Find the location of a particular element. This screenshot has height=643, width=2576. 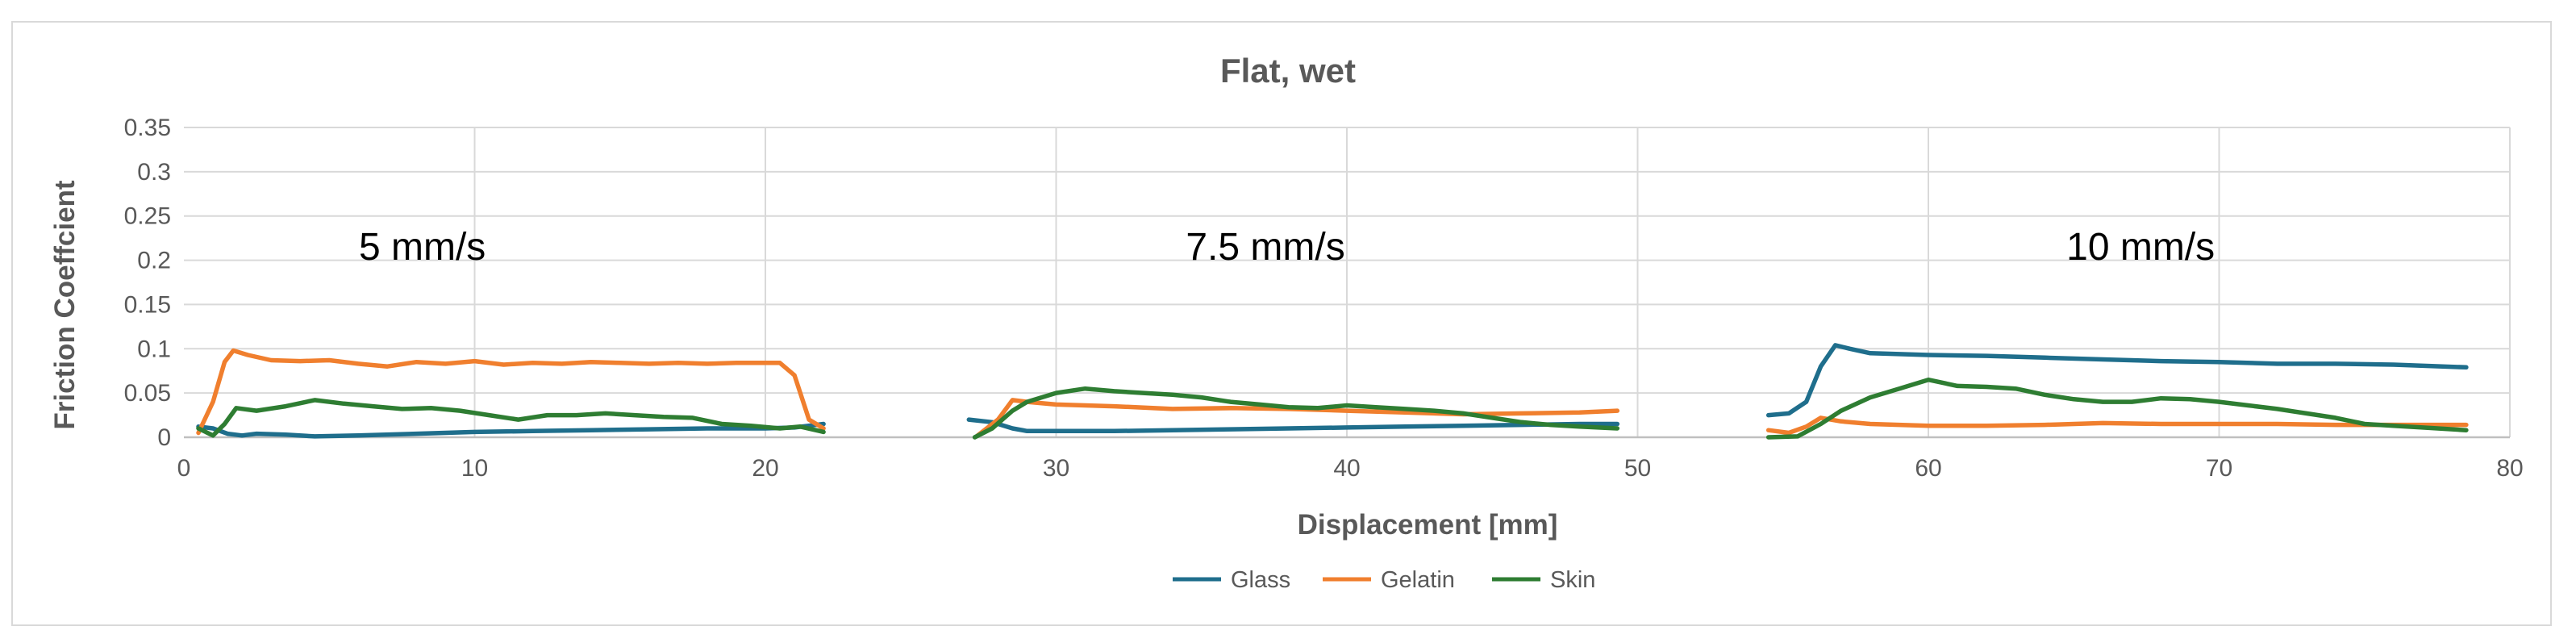

y-tick-labels: 0 0.05 0.1 0.15 0.2 0.25 0.3 0.35 is located at coordinates (147, 283).